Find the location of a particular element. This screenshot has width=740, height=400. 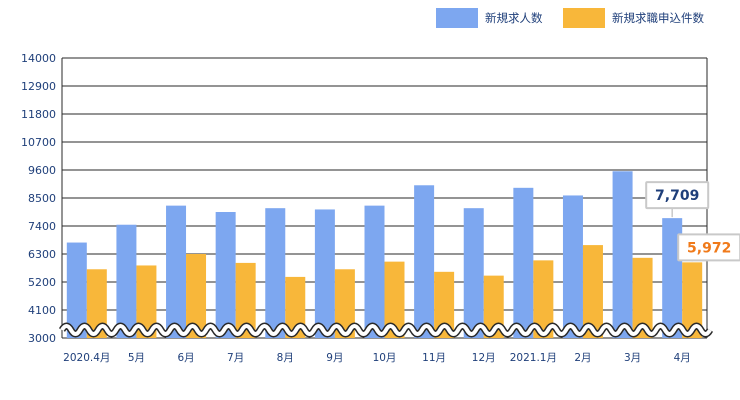

y-tick-label: 4100 is located at coordinates (42, 310).